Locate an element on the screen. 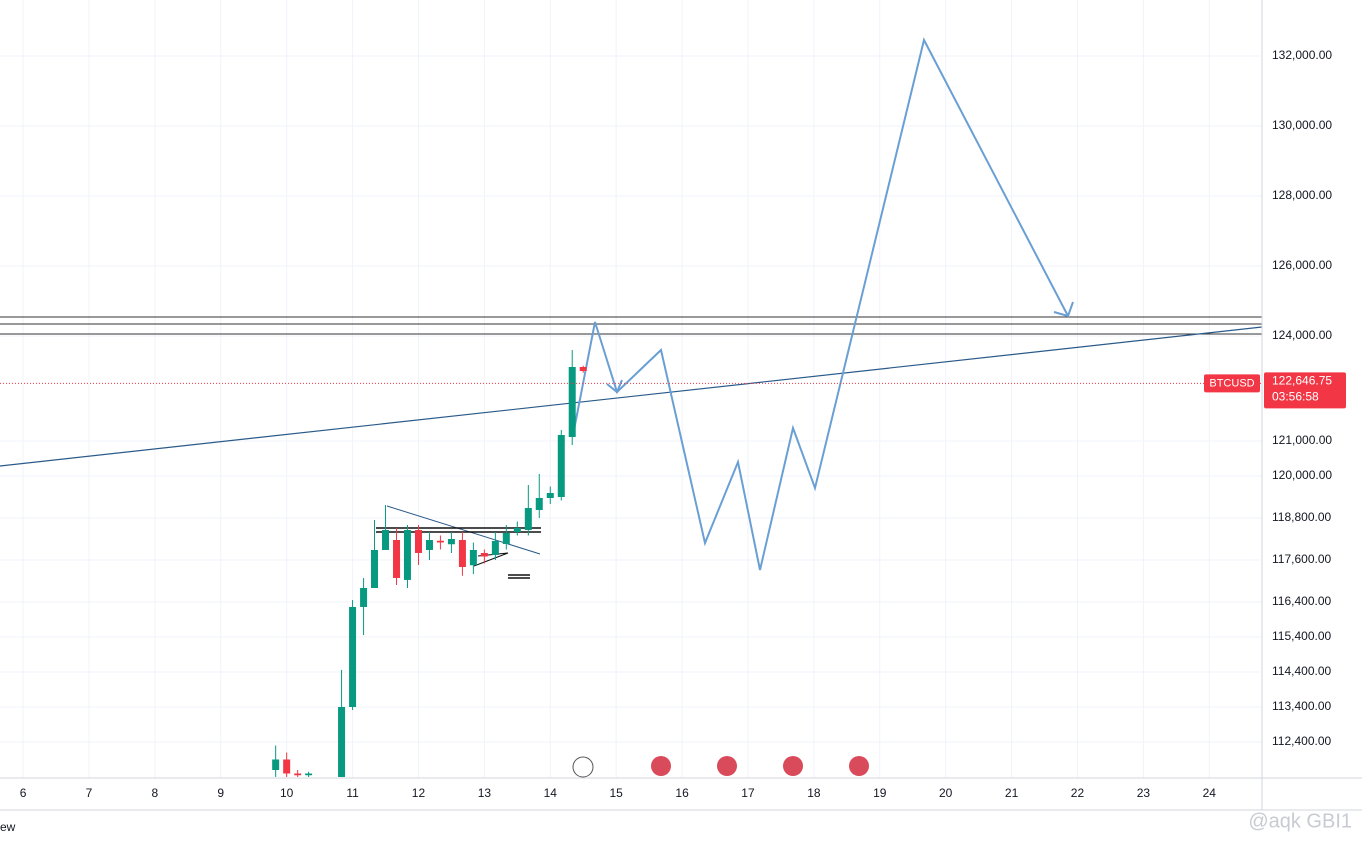 This screenshot has width=1362, height=846. y-tick-label: 120,000.00 is located at coordinates (1302, 475).